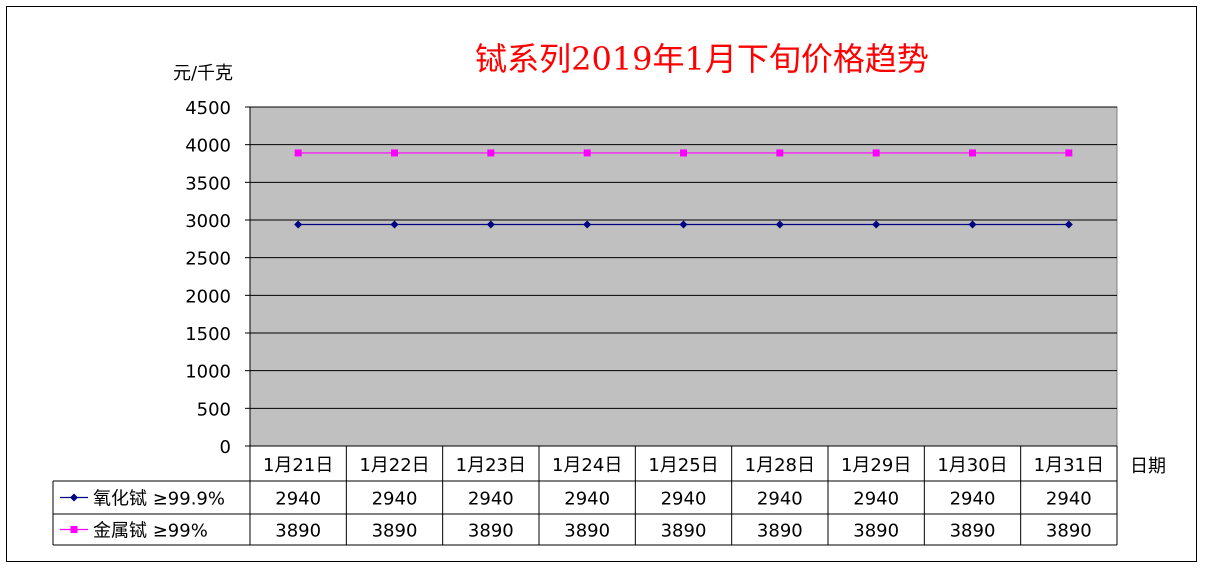 The width and height of the screenshot is (1205, 570). Describe the element at coordinates (972, 465) in the screenshot. I see `x-tick-label: 1月30日` at that location.